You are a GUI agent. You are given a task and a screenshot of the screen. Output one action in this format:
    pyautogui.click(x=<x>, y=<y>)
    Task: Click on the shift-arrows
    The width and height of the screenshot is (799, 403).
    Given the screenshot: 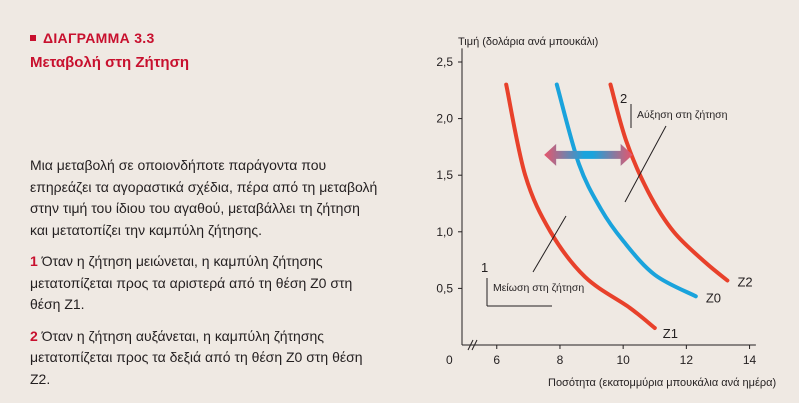 What is the action you would take?
    pyautogui.click(x=588, y=154)
    